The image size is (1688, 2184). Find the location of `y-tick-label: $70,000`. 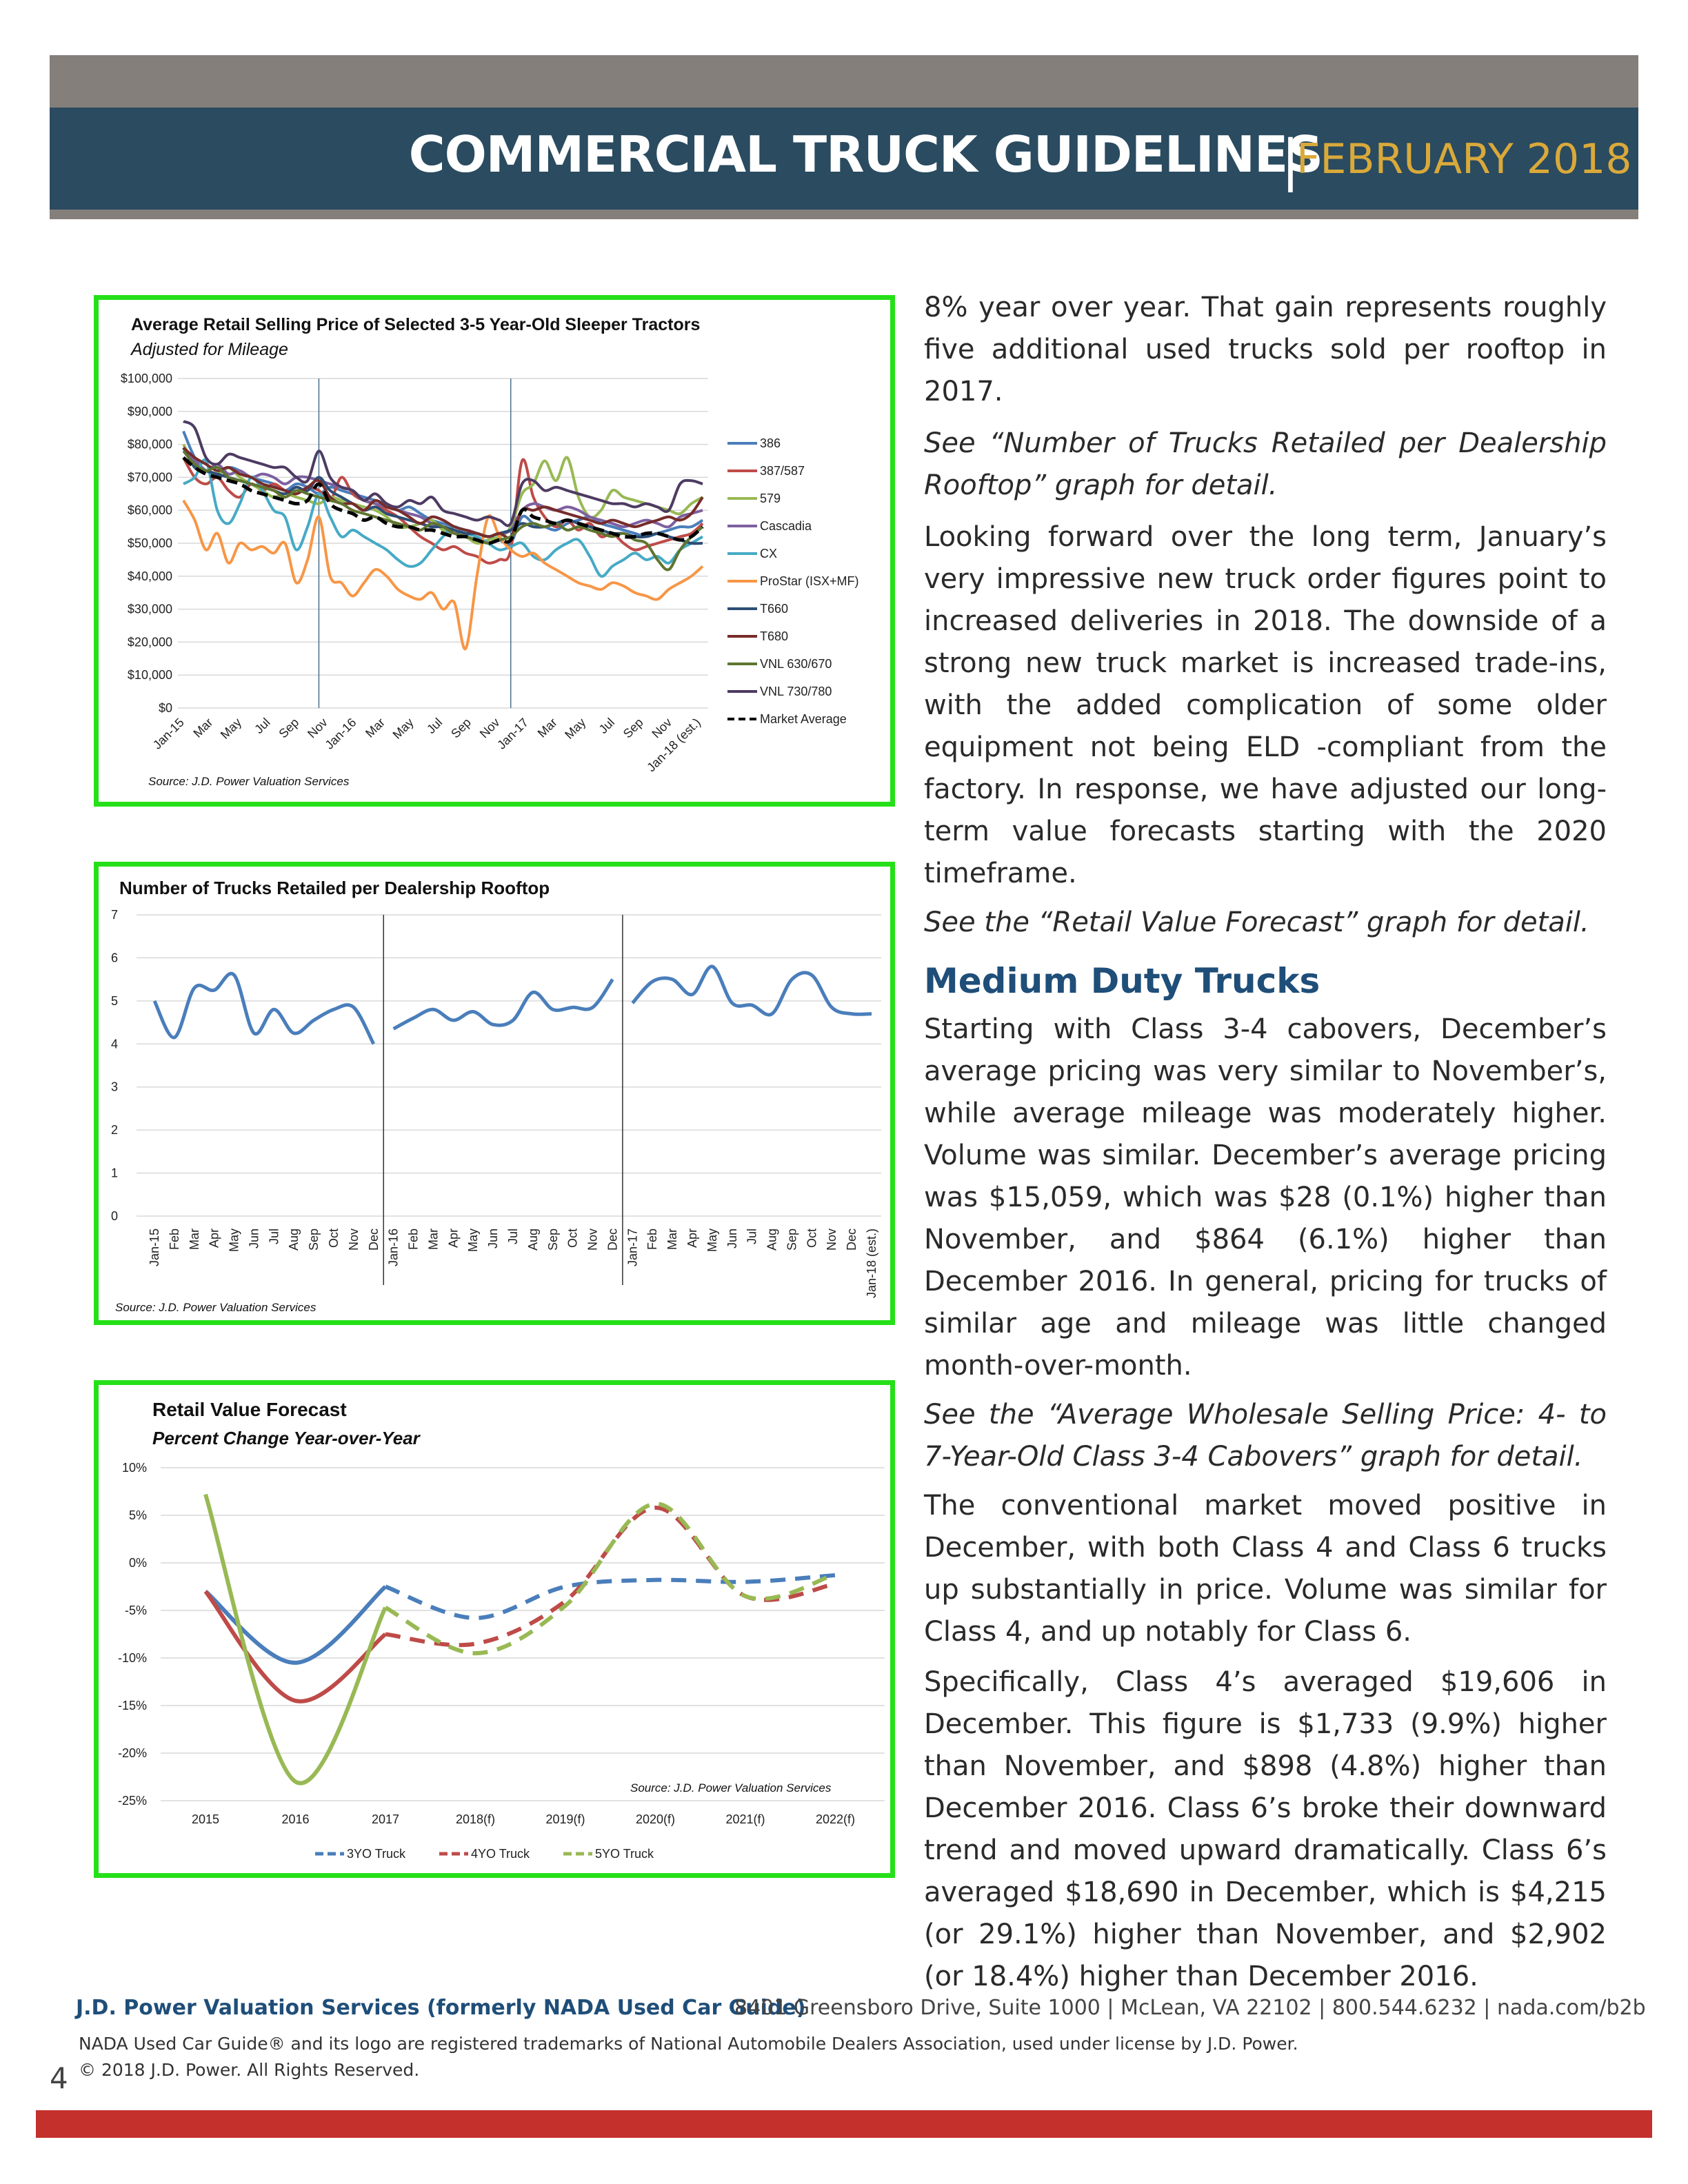

y-tick-label: $70,000 is located at coordinates (150, 477).